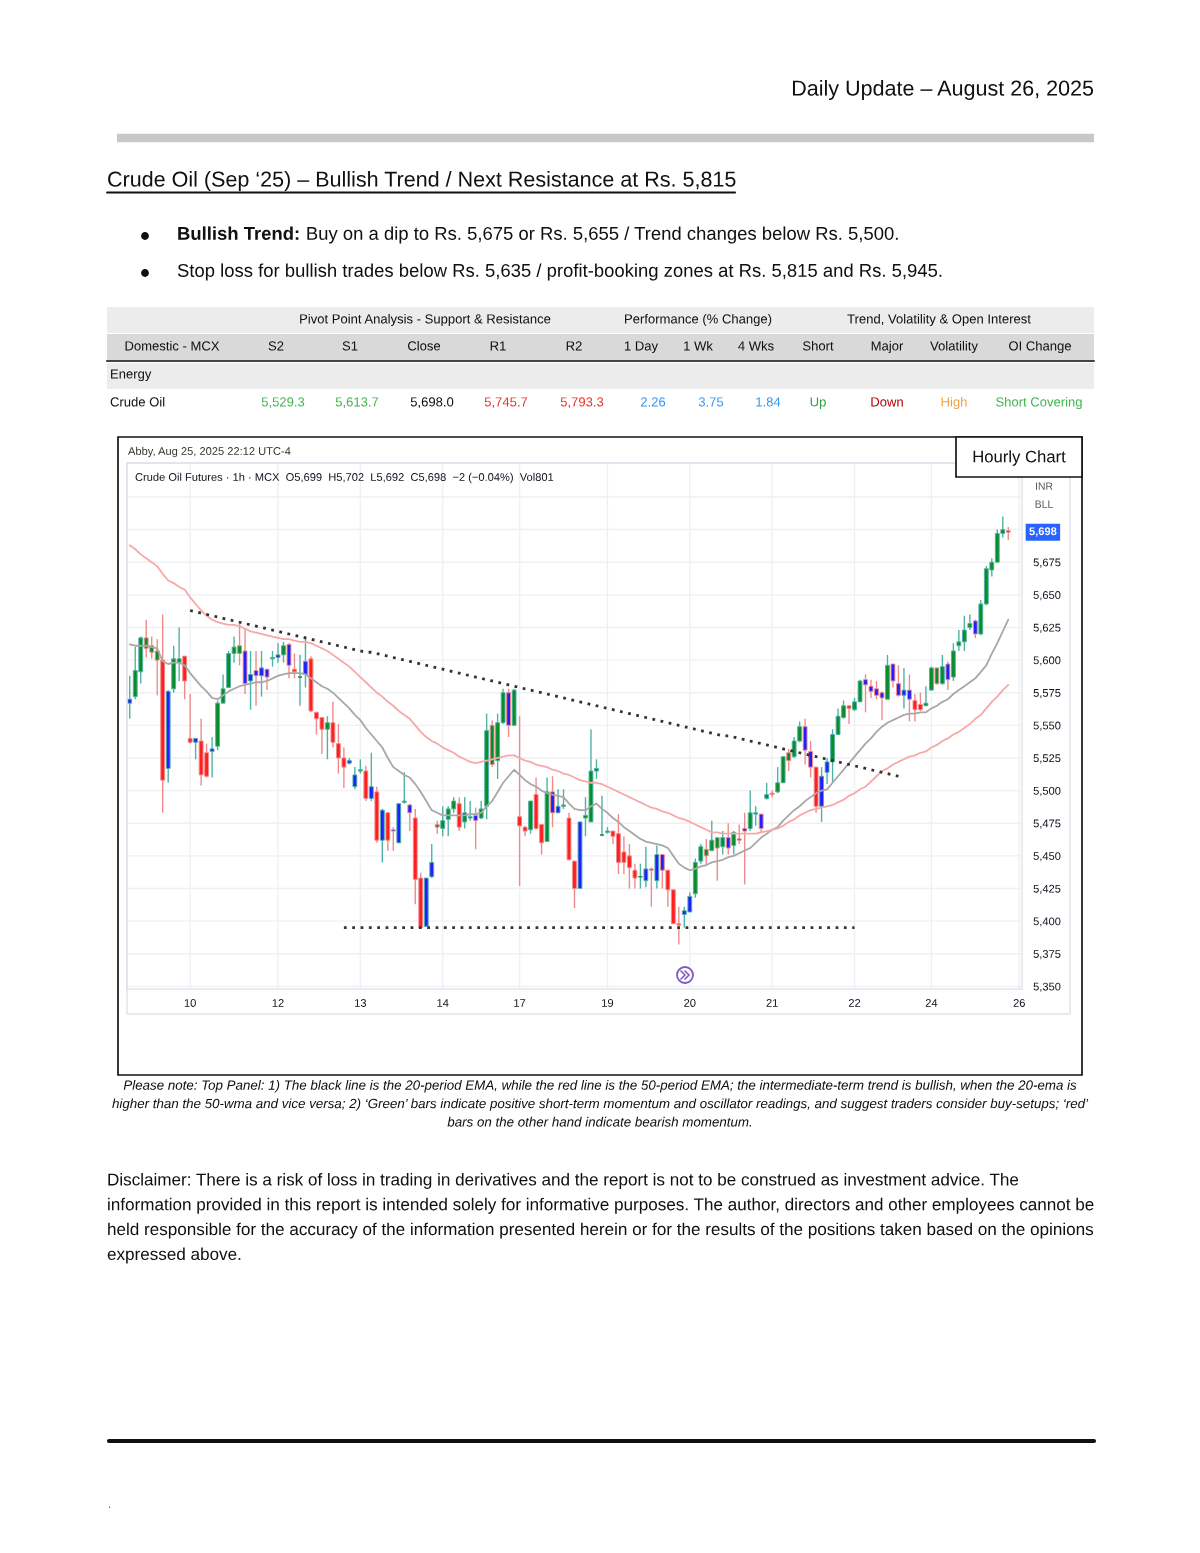  I want to click on category-label: Major, so click(887, 347).